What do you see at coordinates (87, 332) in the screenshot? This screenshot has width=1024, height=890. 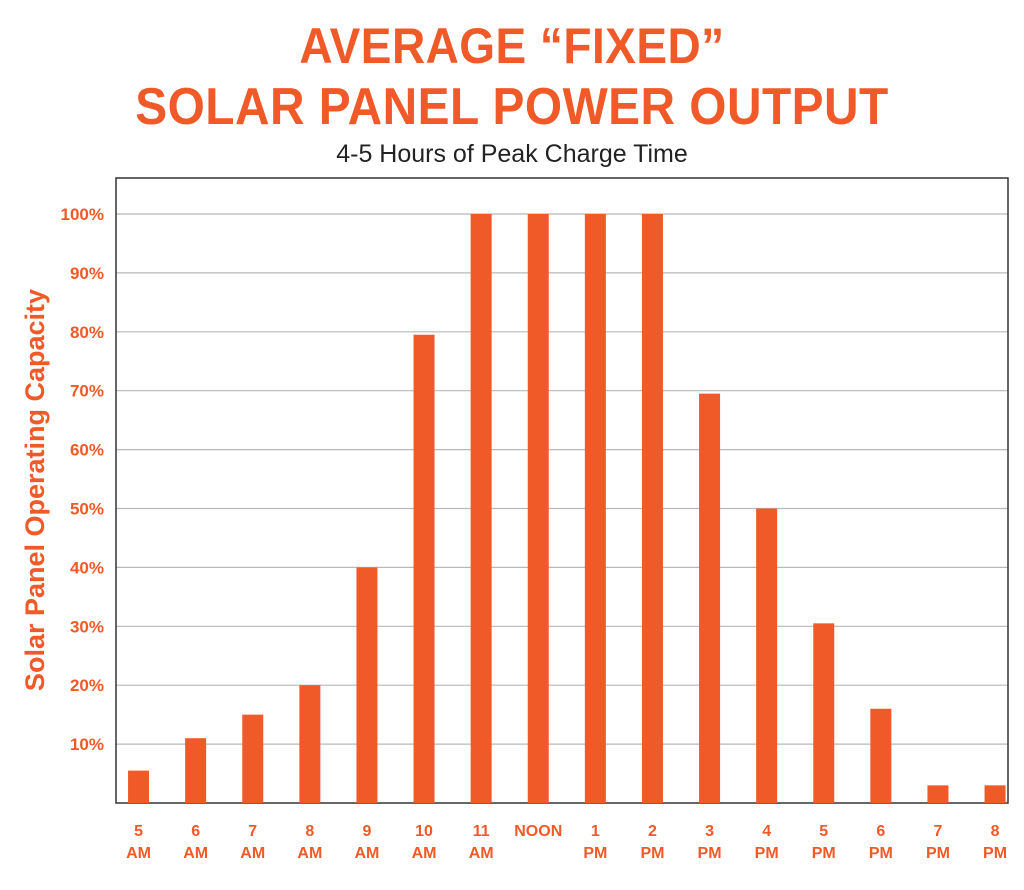 I see `y-tick-label: 80%` at bounding box center [87, 332].